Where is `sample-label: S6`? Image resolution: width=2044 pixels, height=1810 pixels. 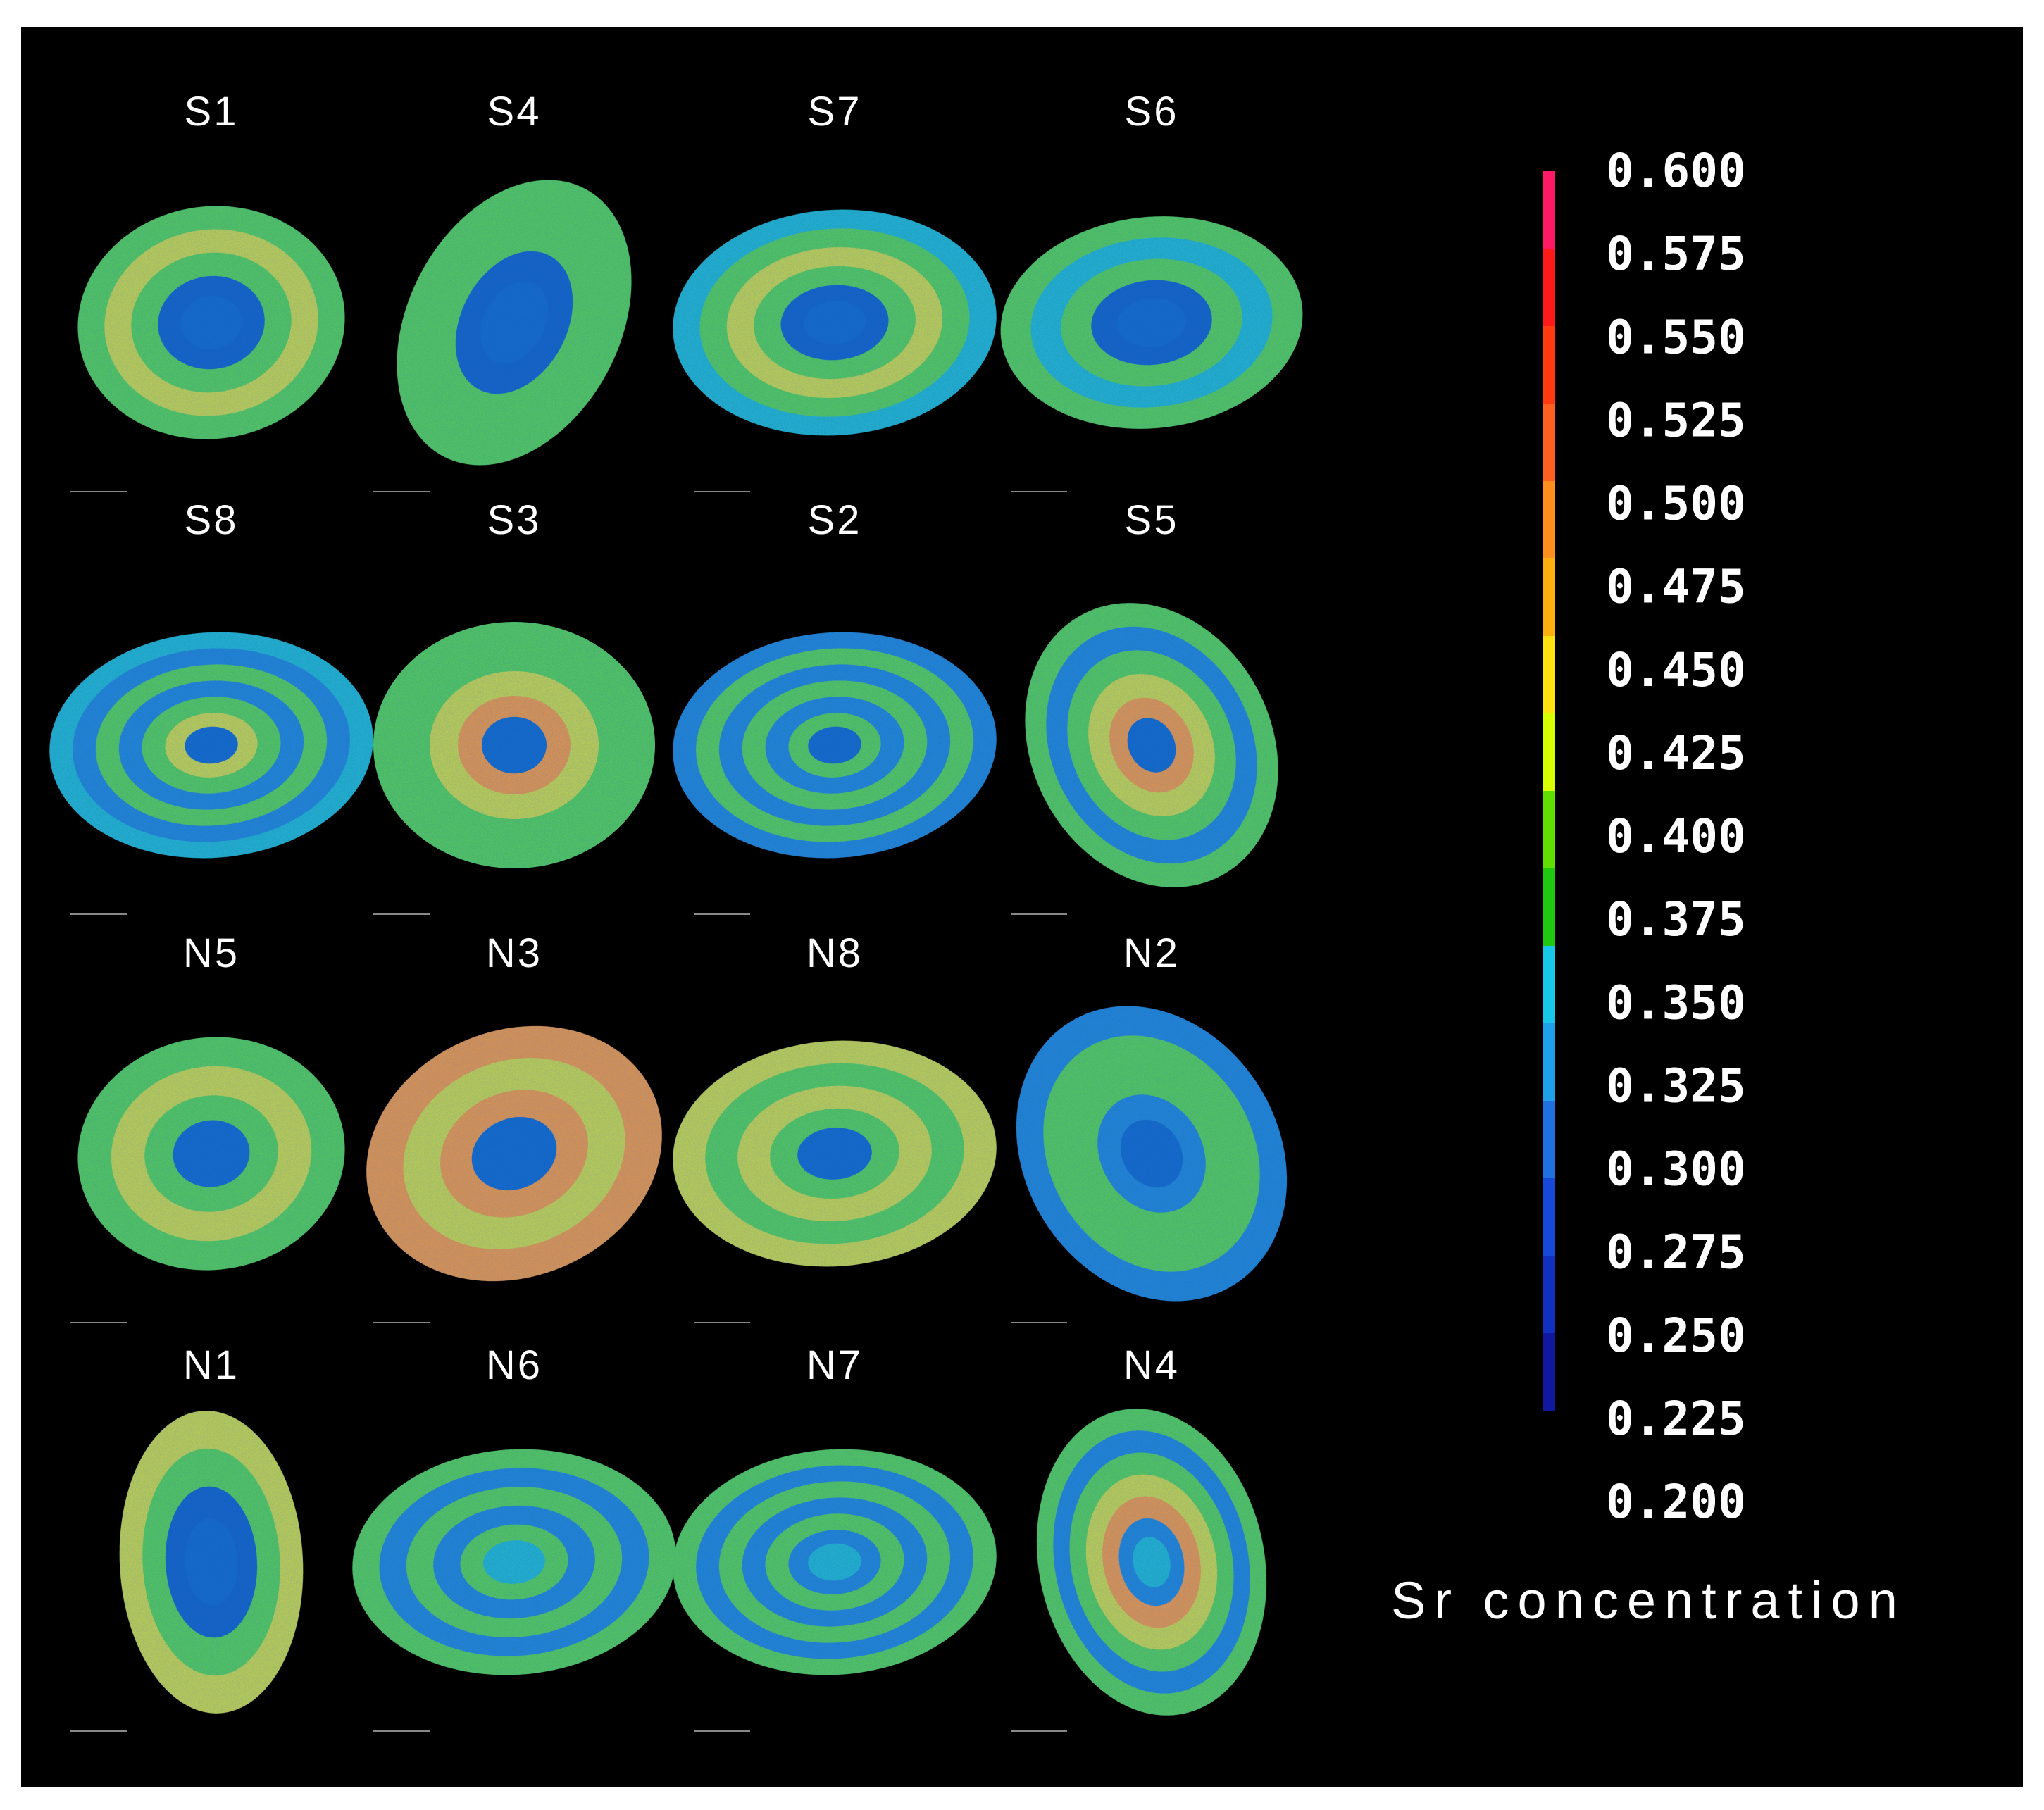
sample-label: S6 is located at coordinates (1152, 112).